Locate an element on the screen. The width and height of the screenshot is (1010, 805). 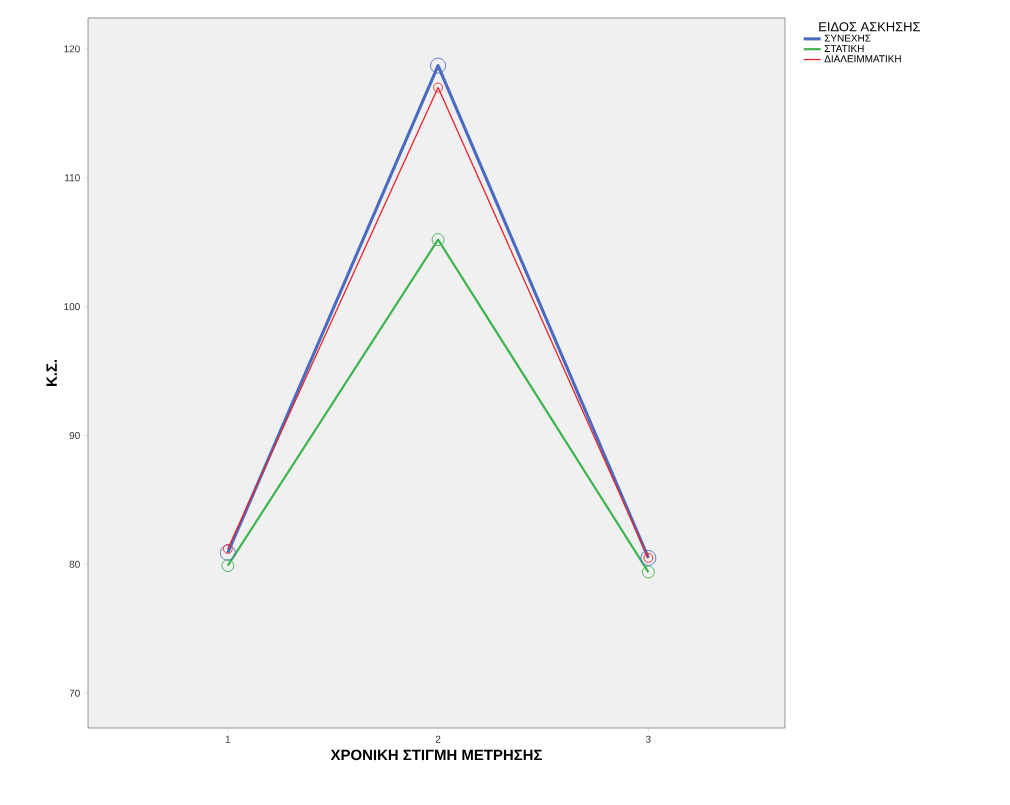
legend-title: ΕΙΔΟΣ ΑΣΚΗΣΗΣ is located at coordinates (870, 27).